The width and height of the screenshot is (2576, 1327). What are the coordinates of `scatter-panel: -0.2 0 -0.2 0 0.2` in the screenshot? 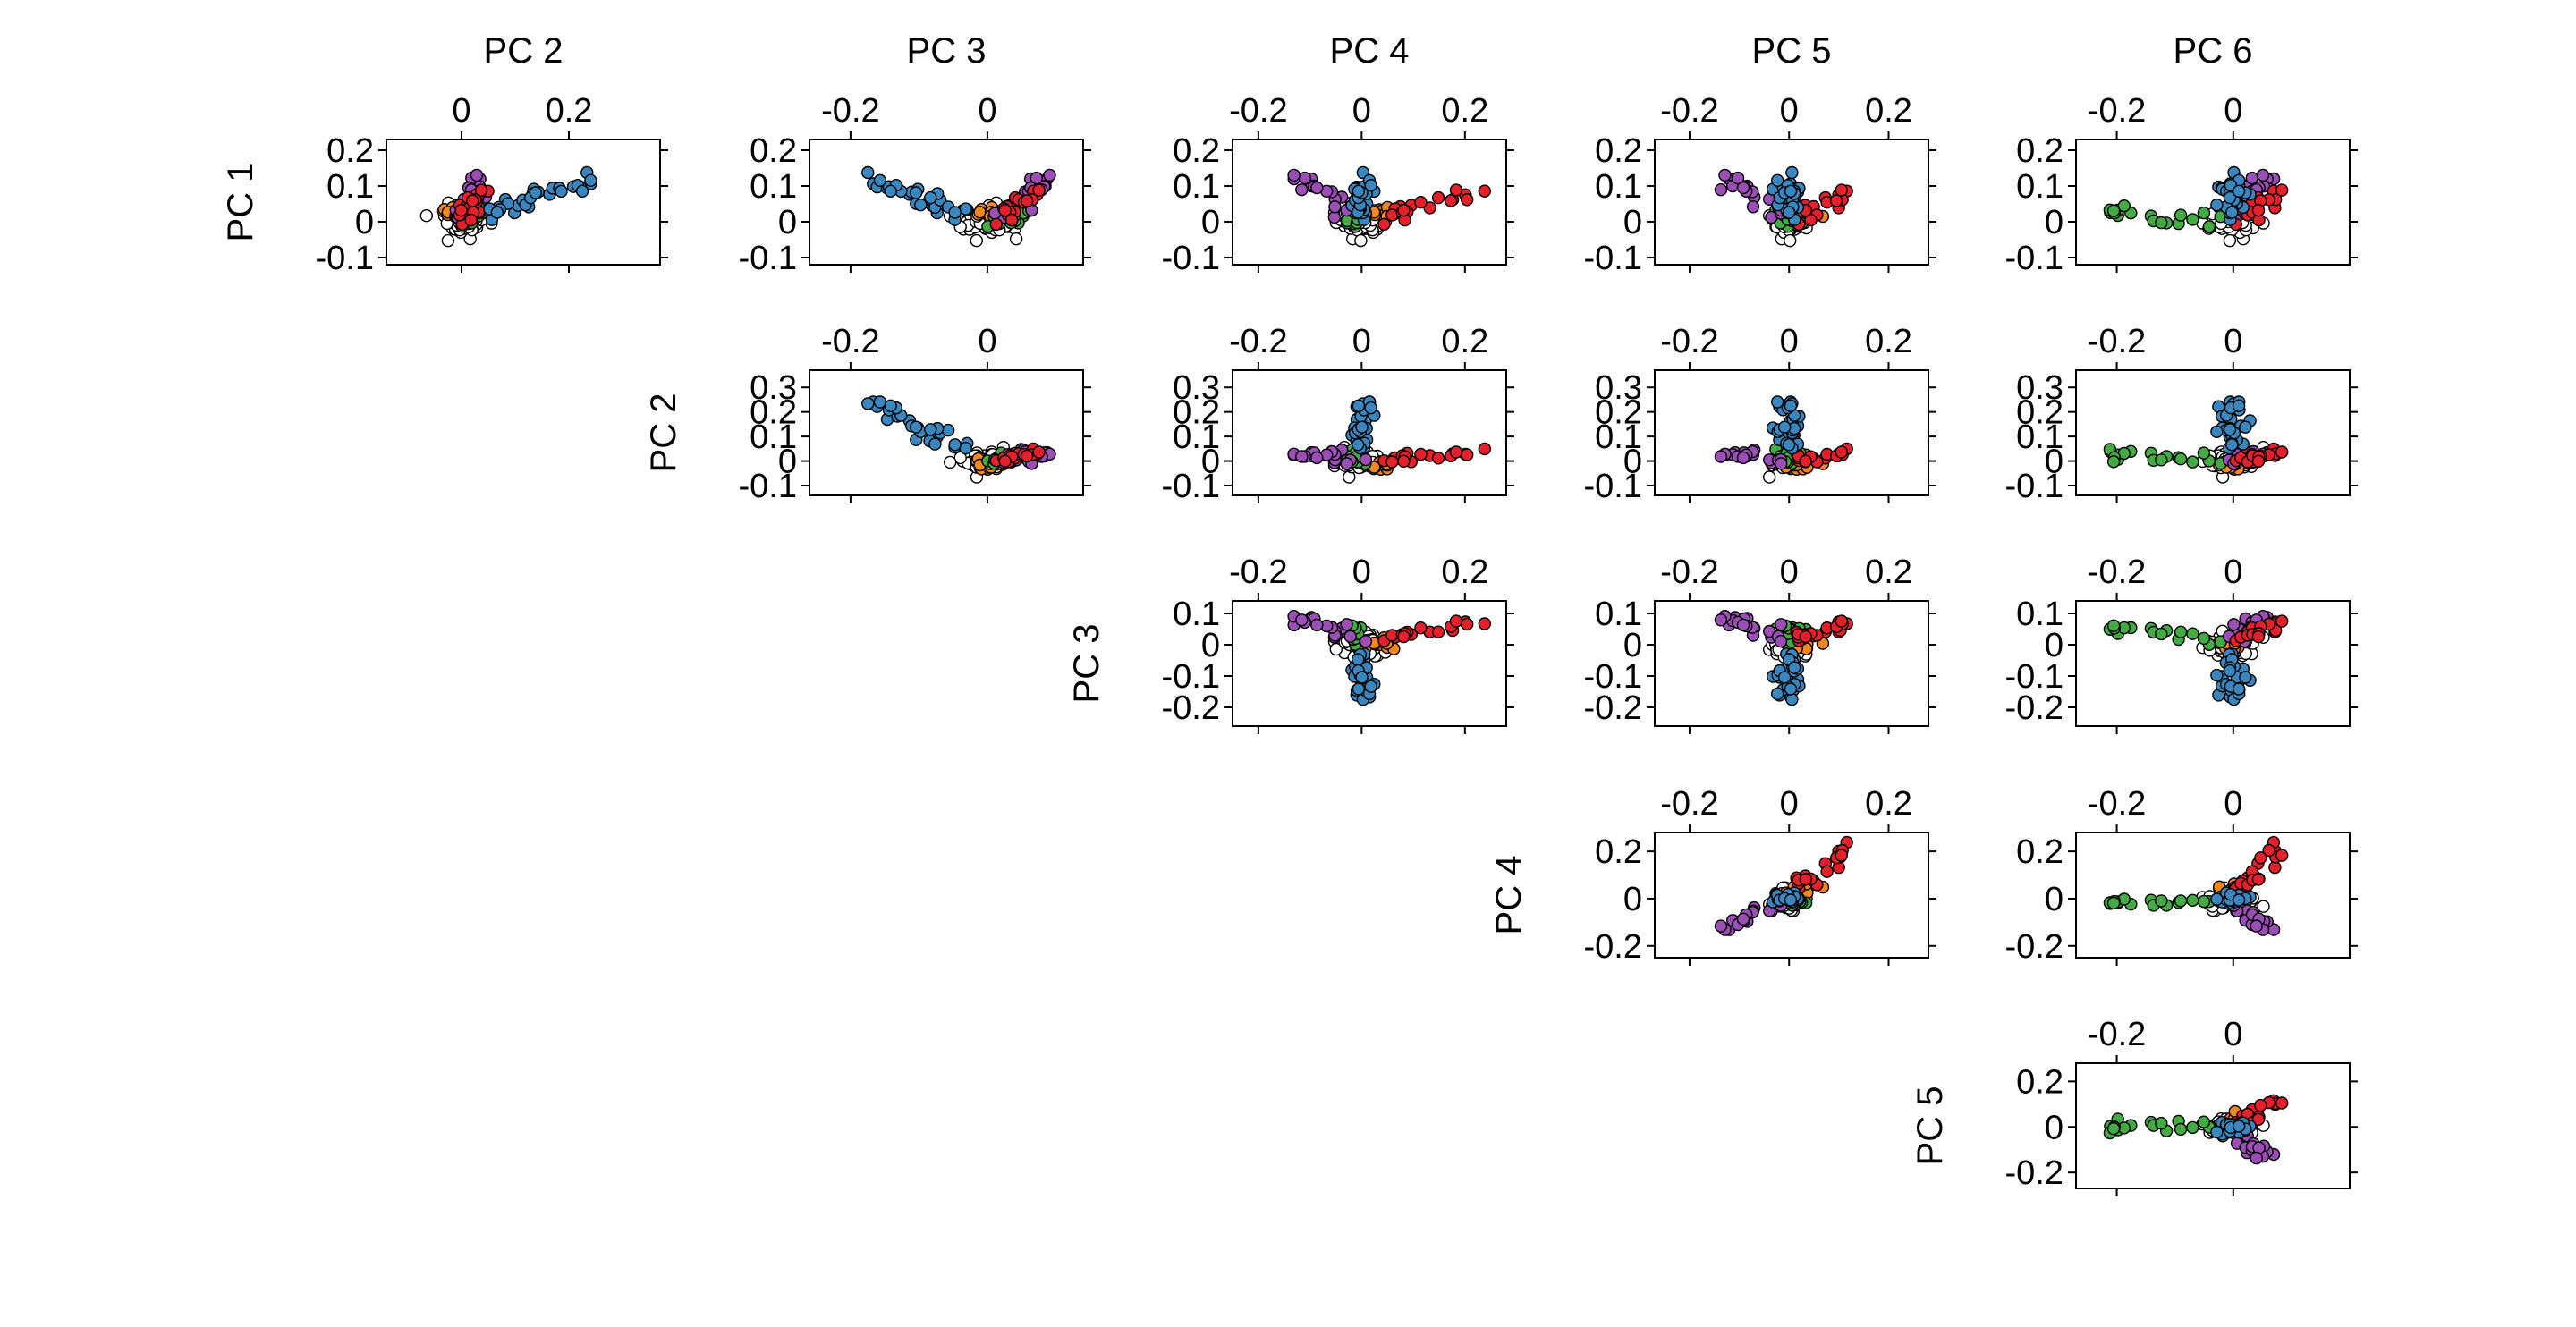 It's located at (2181, 875).